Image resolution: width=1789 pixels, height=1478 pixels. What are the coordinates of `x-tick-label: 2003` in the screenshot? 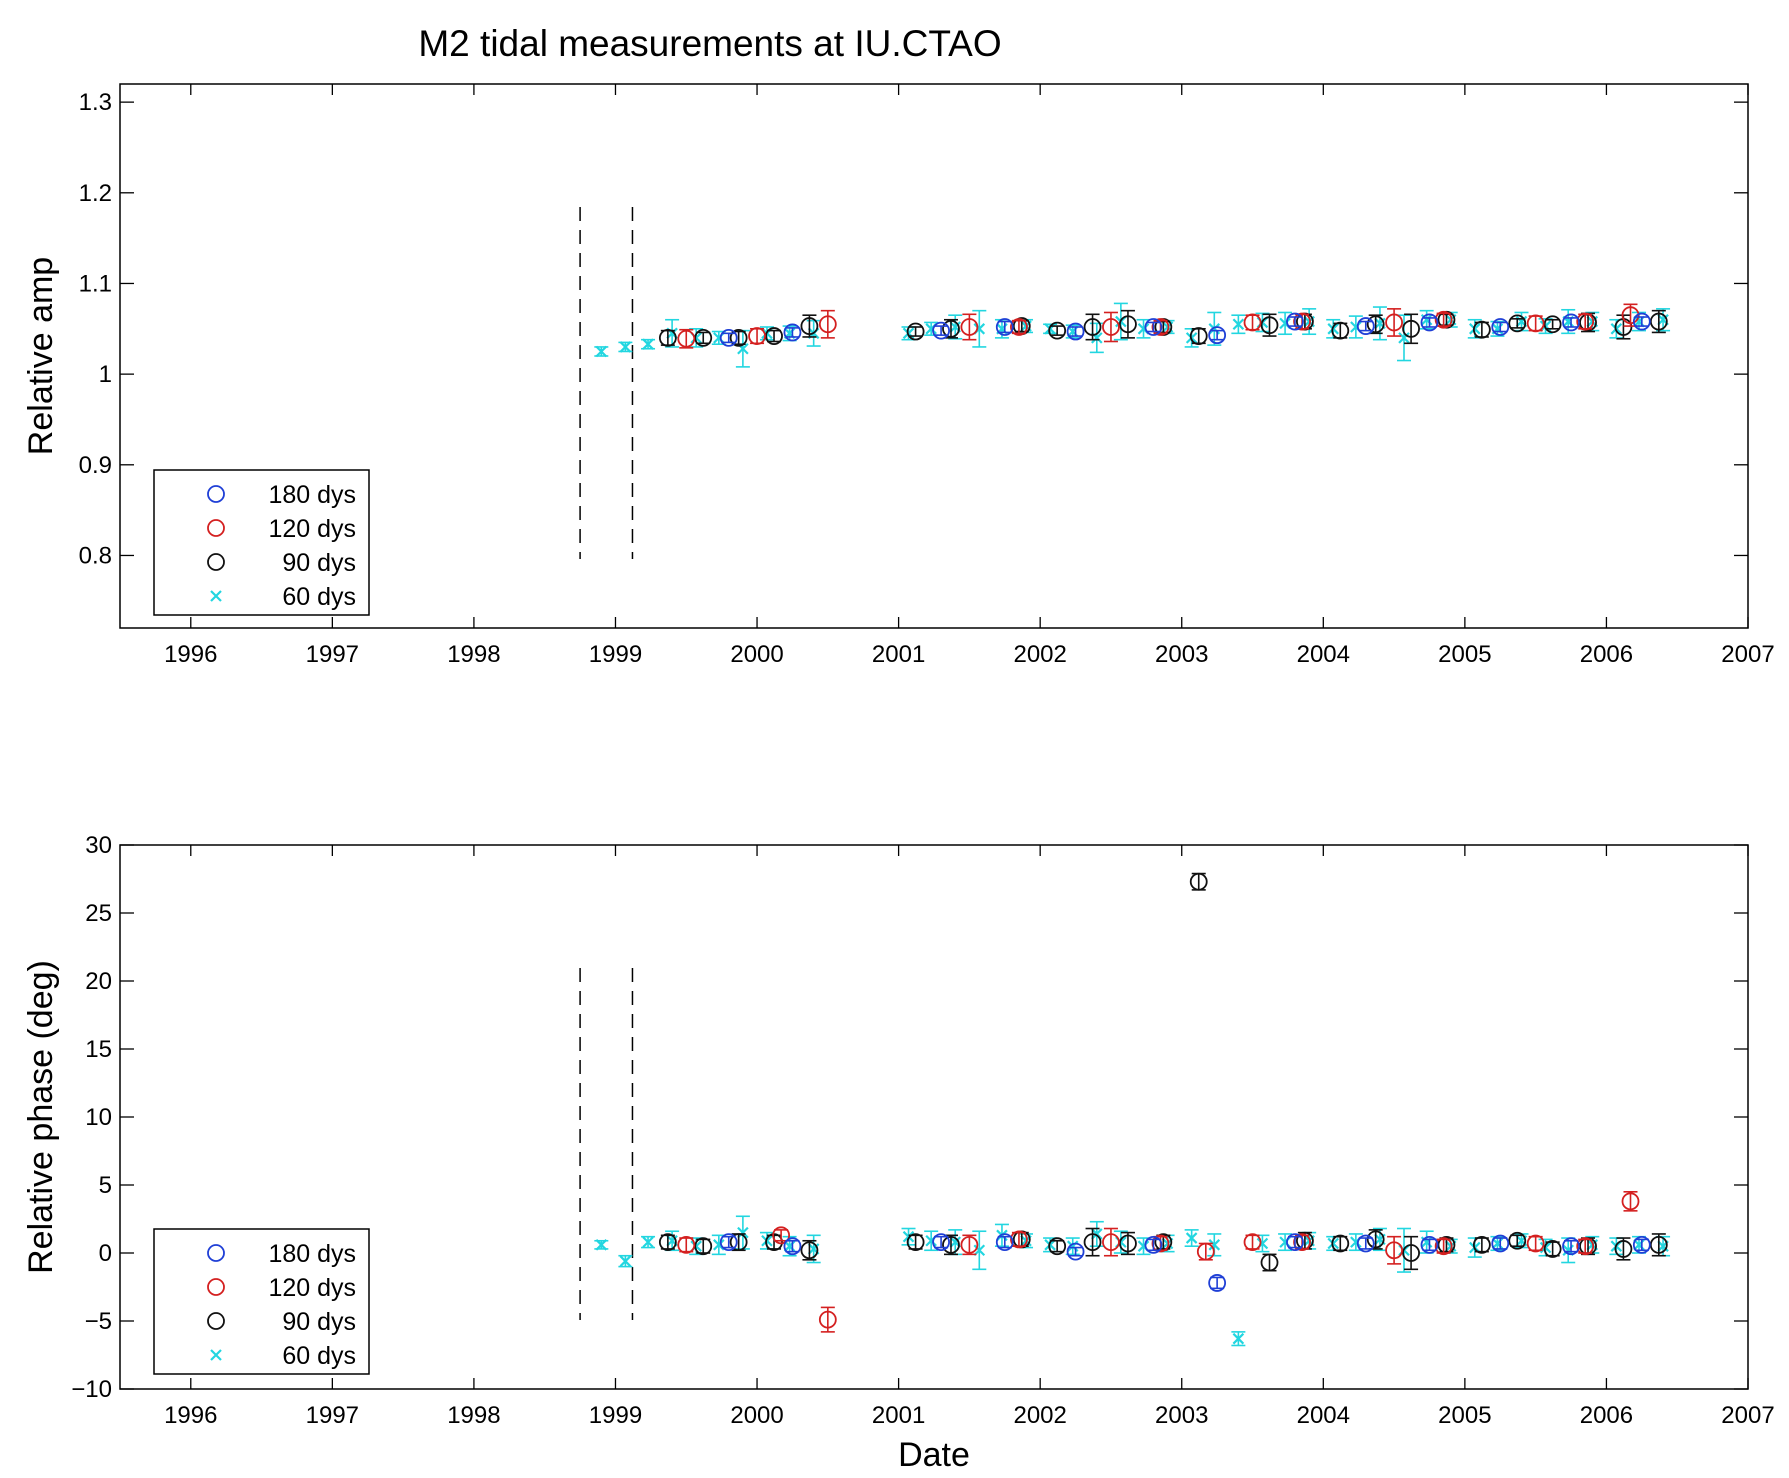 It's located at (1181, 654).